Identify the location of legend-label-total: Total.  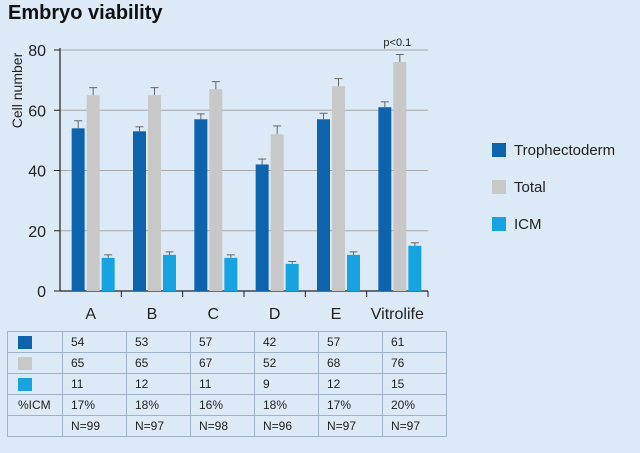
(530, 187).